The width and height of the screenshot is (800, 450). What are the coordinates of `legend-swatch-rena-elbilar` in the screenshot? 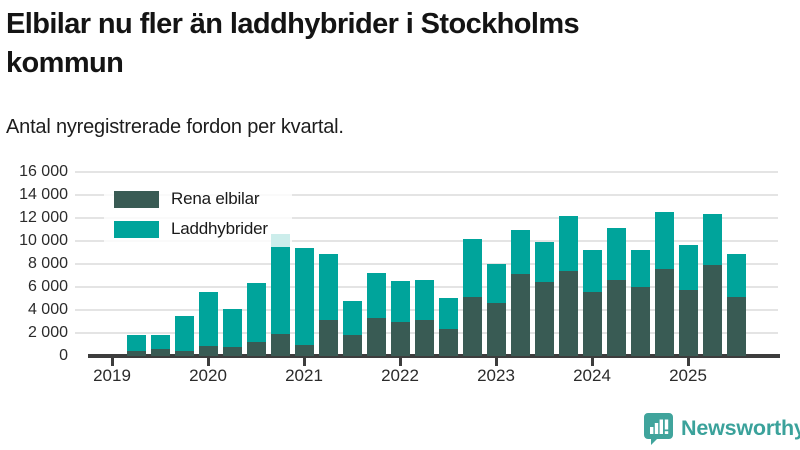 It's located at (136, 199).